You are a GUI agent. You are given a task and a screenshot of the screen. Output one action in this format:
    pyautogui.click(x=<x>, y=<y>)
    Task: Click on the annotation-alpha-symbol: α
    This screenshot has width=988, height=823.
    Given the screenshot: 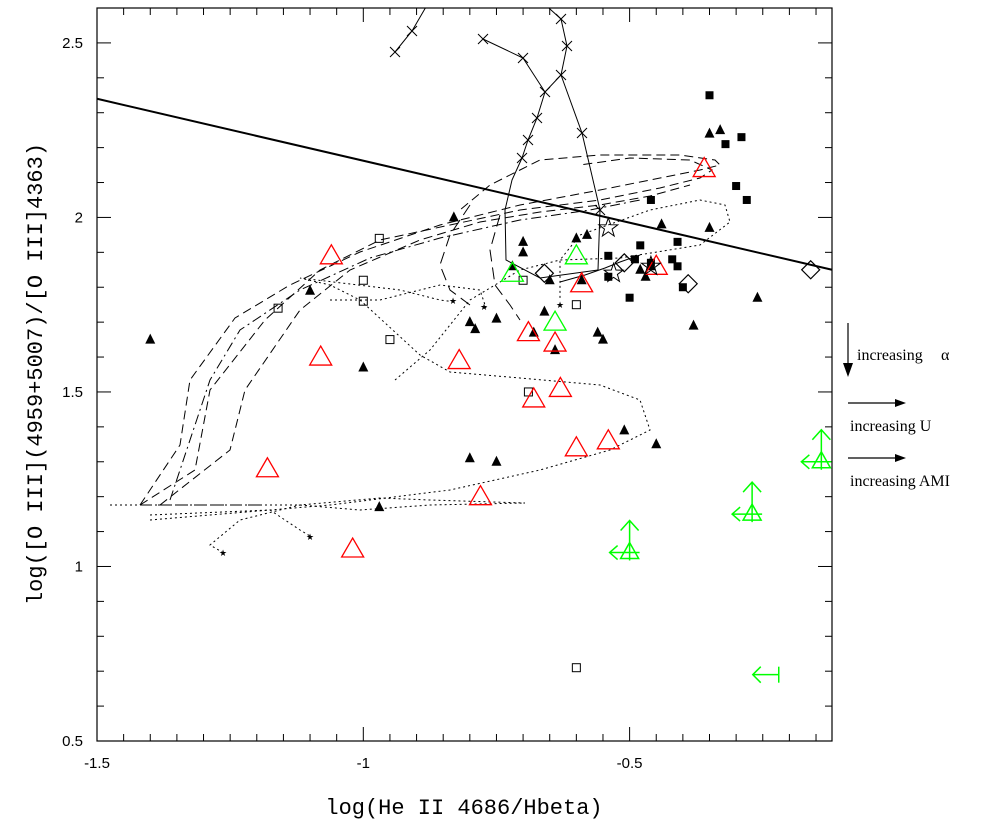 What is the action you would take?
    pyautogui.click(x=945, y=355)
    